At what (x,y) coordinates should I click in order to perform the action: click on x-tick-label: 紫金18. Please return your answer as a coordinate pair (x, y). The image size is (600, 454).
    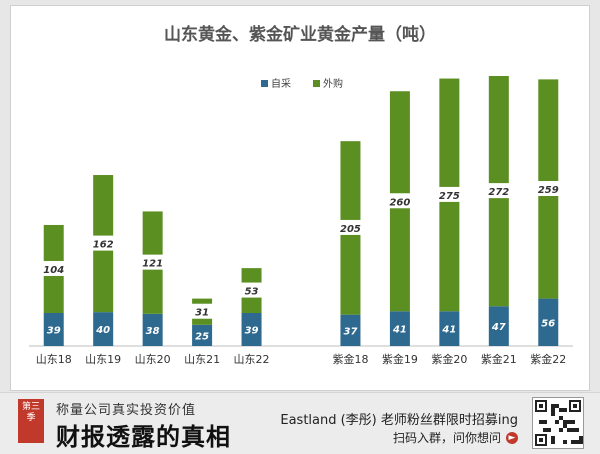
    Looking at the image, I should click on (350, 359).